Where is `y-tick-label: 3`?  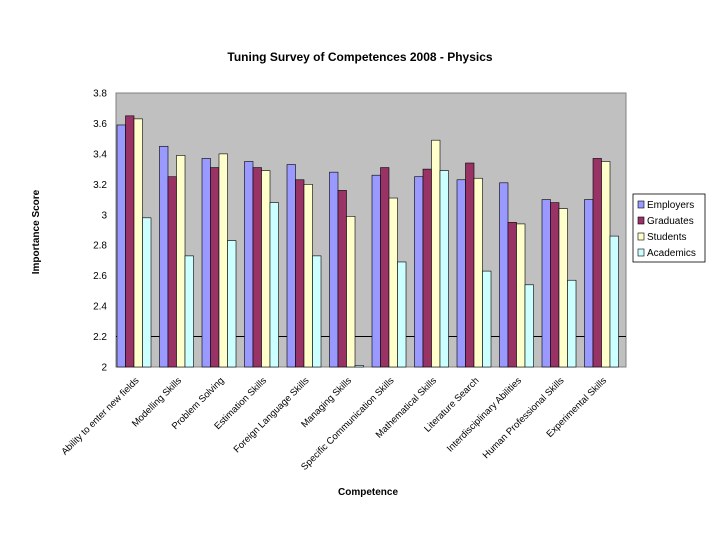 y-tick-label: 3 is located at coordinates (104, 215).